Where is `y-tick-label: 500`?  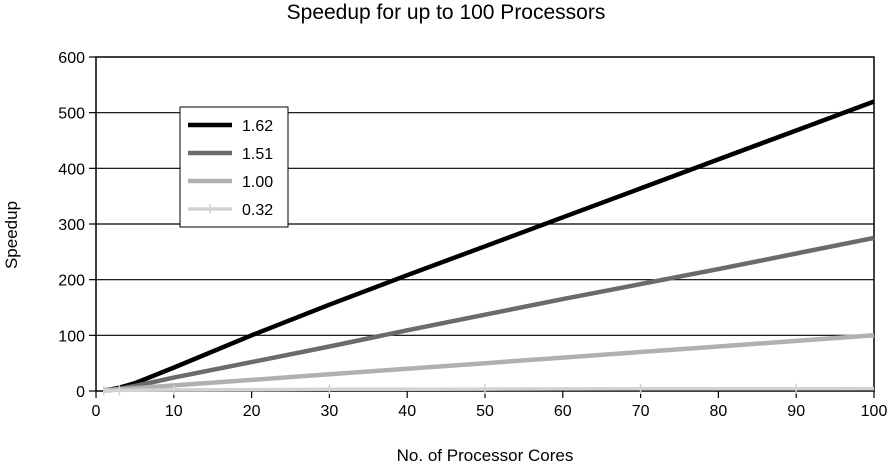
y-tick-label: 500 is located at coordinates (71, 114).